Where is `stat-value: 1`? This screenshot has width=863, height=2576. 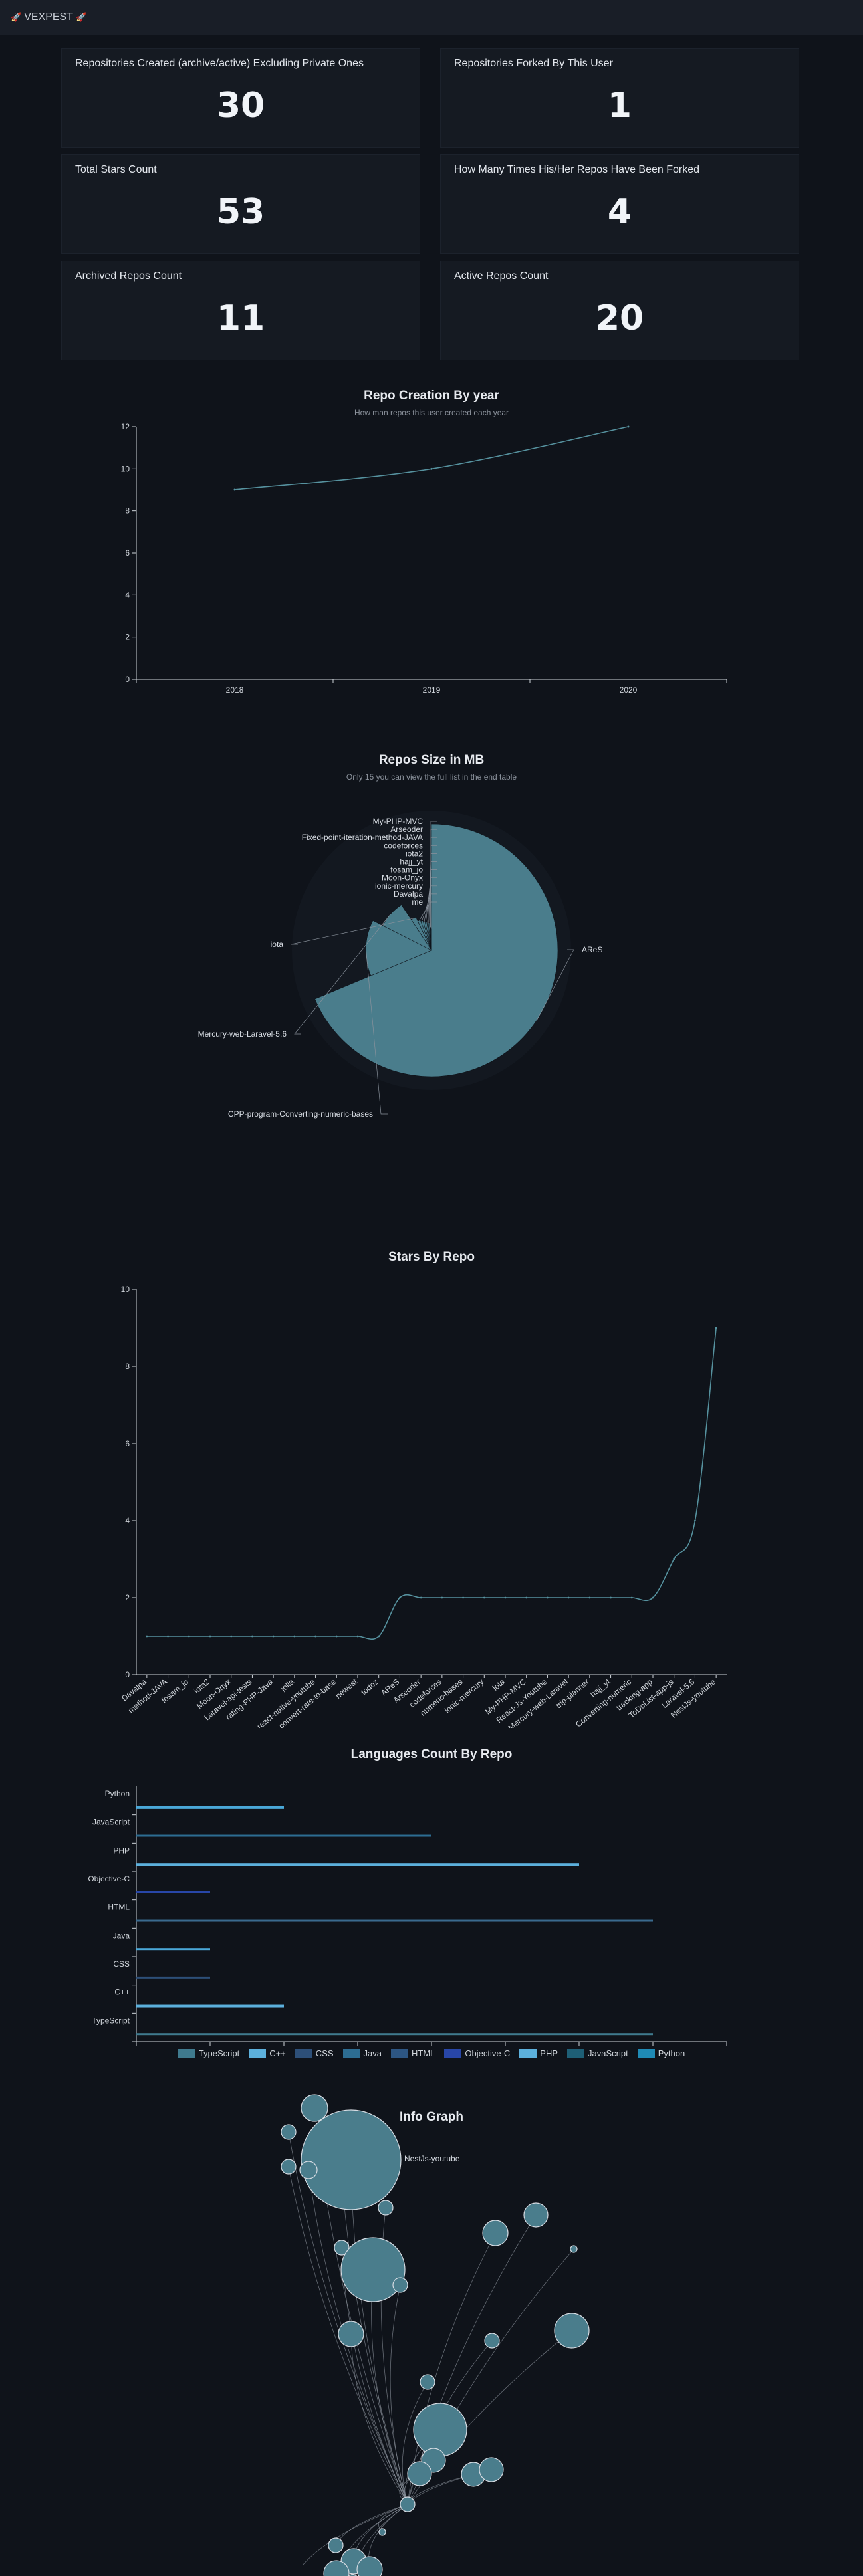
stat-value: 1 is located at coordinates (619, 106).